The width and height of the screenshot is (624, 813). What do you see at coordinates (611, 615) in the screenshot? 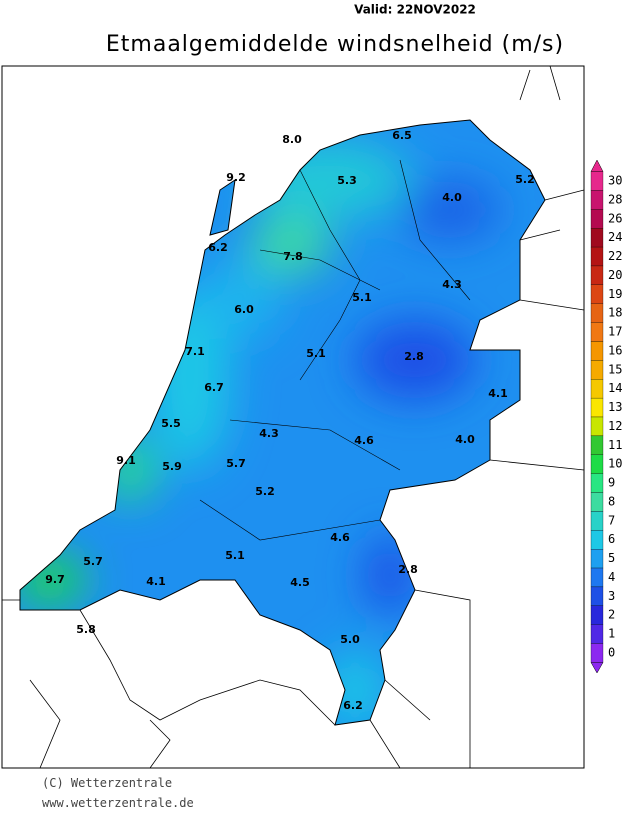
I see `legend-label: 2` at bounding box center [611, 615].